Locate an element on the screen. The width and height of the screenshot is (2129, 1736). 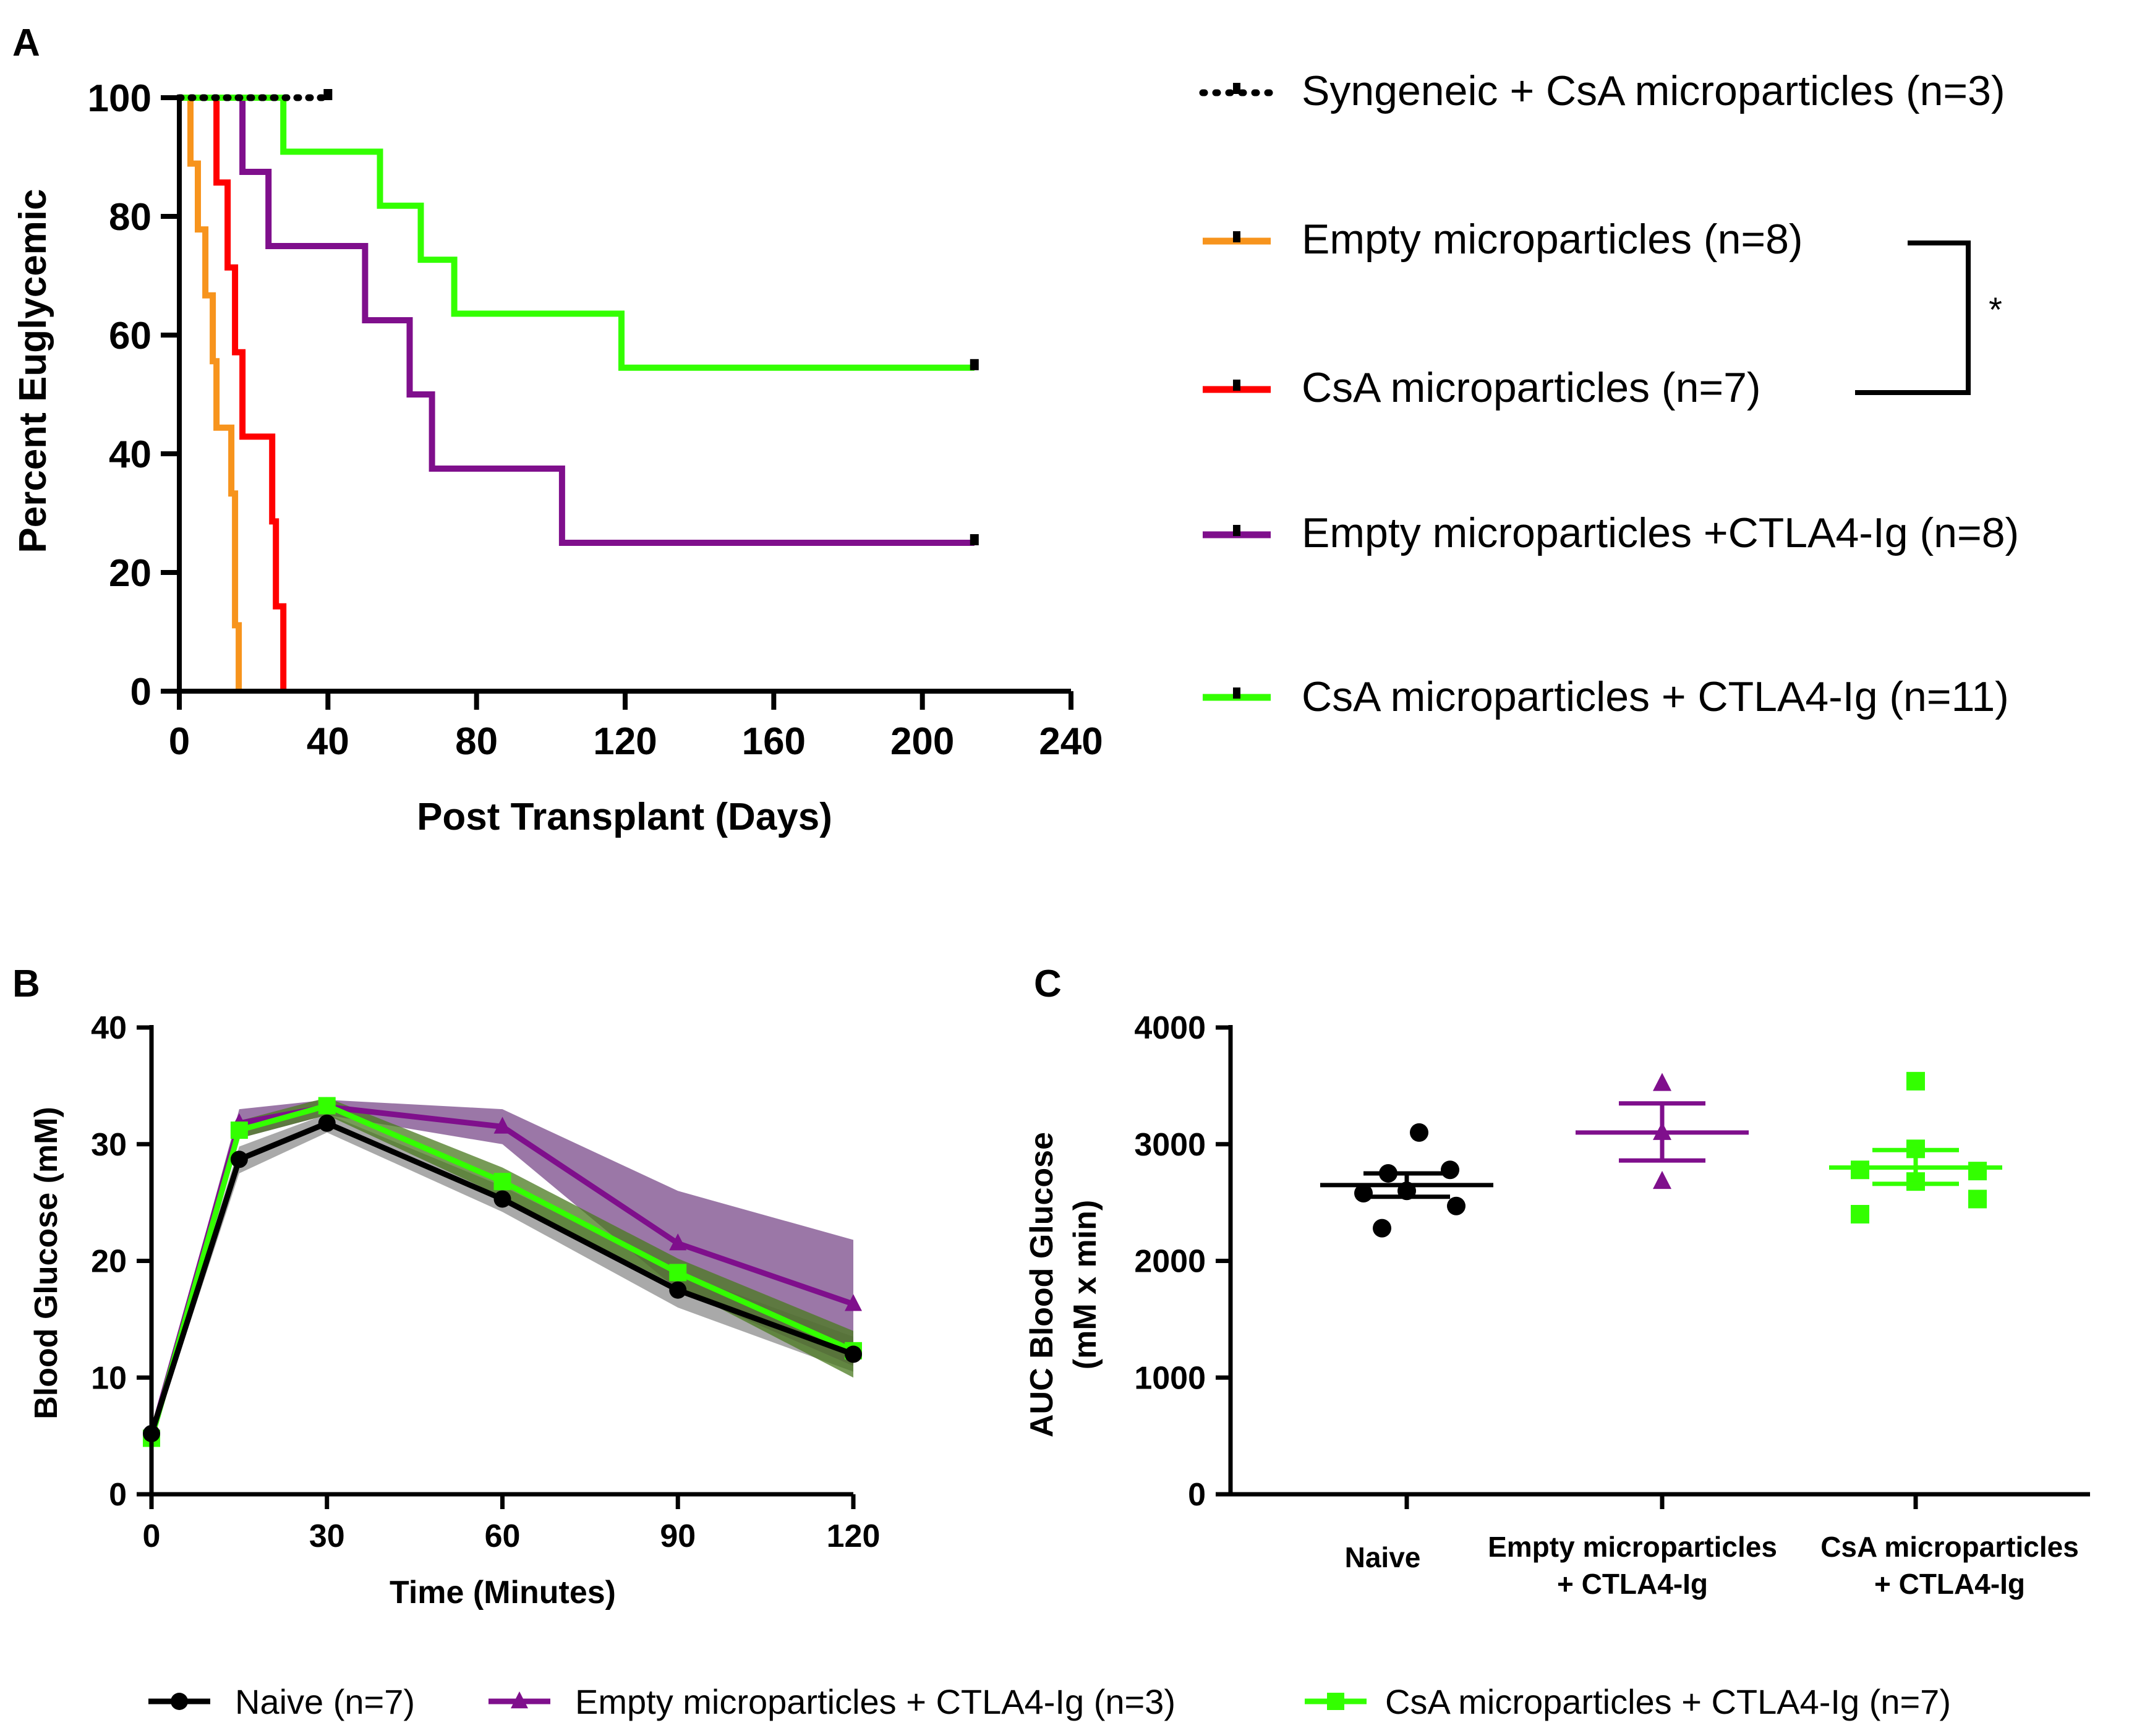
panel-b-y-axis-label: Blood Glucose (mM) is located at coordinates (46, 1263).